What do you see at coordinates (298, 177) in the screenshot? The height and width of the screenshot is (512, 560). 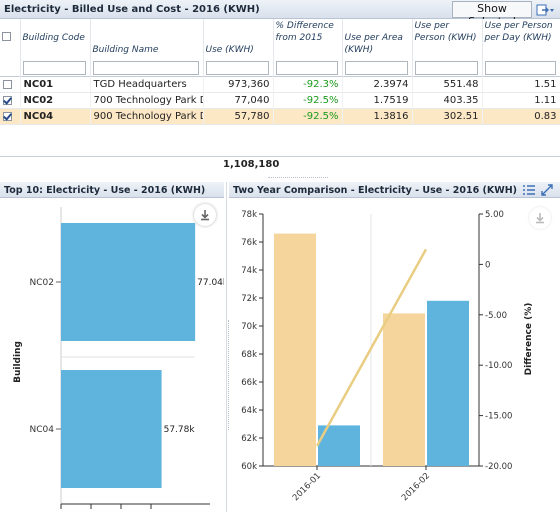 I see `splitter-handle` at bounding box center [298, 177].